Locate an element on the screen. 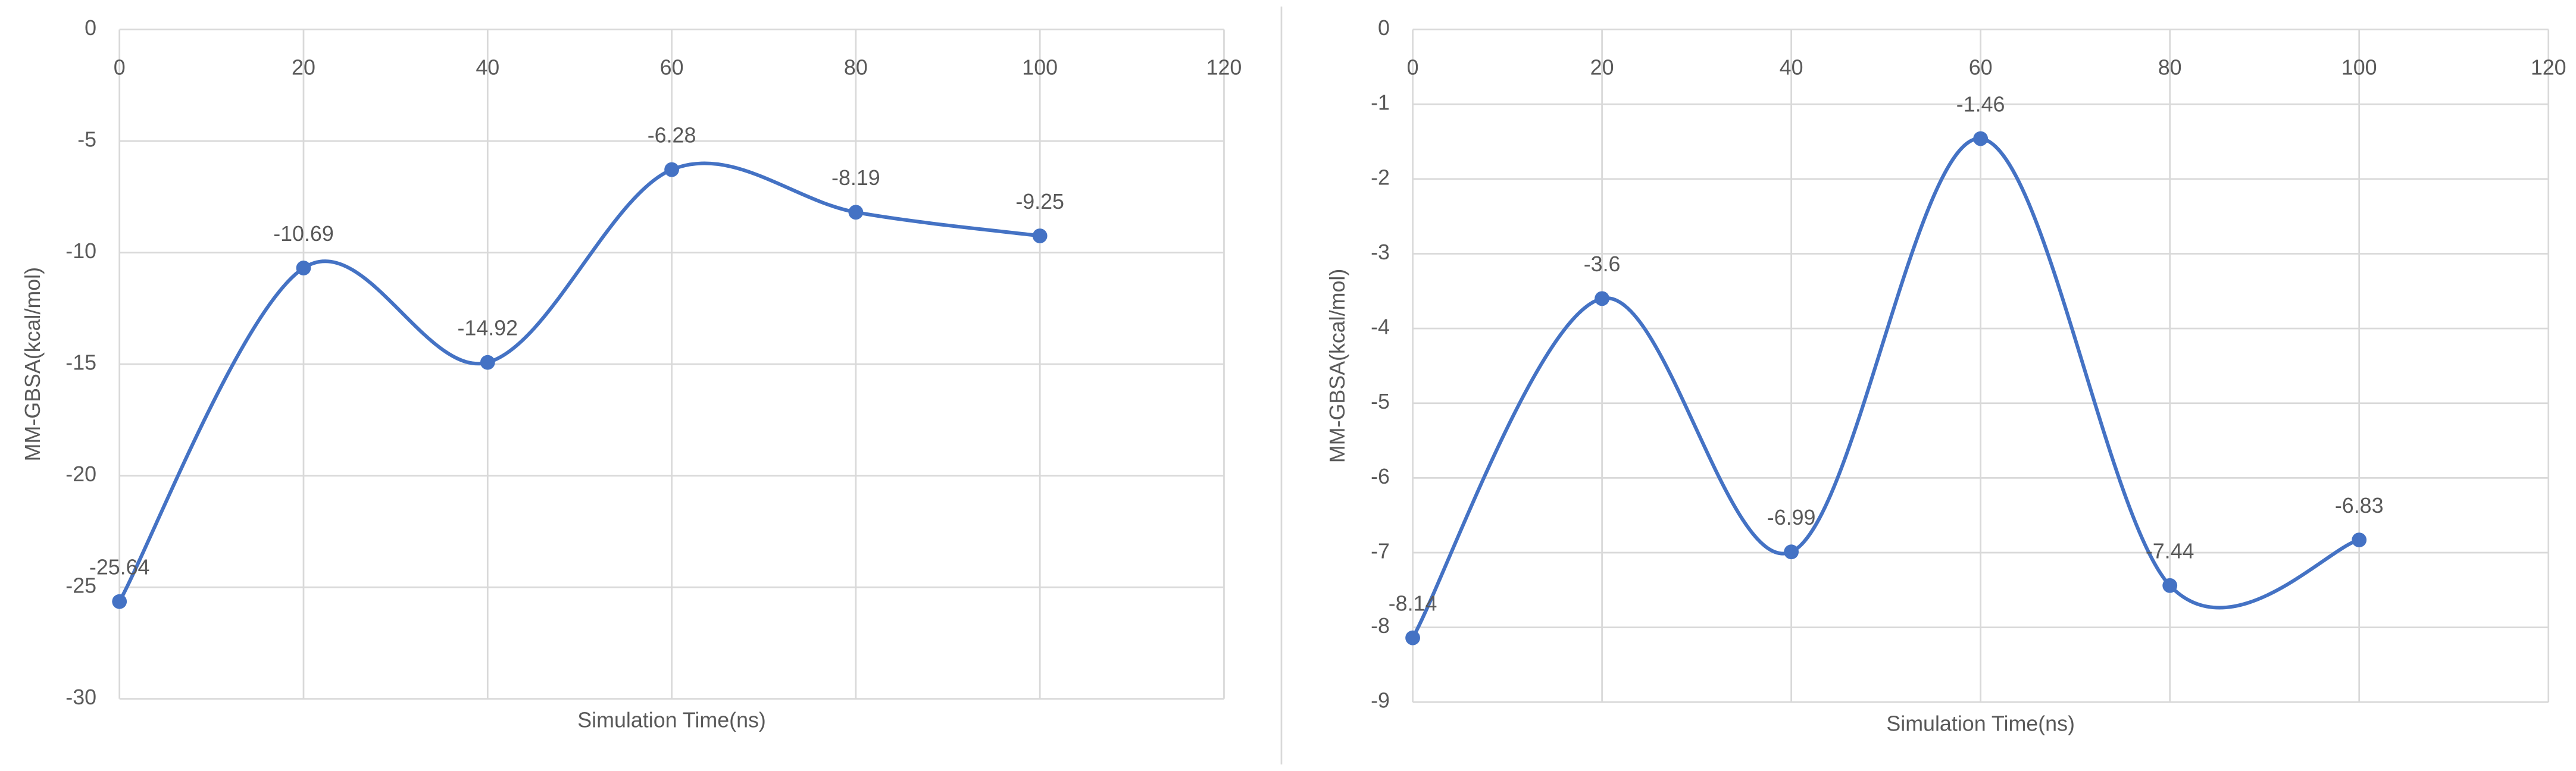 The height and width of the screenshot is (771, 2576). data-label: -3.6 is located at coordinates (1602, 264).